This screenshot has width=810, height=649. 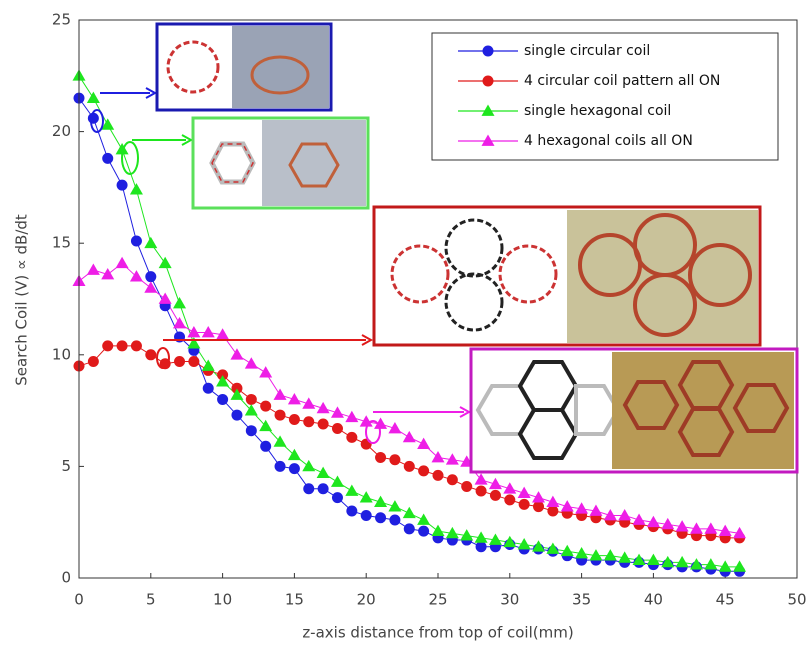 What do you see at coordinates (79, 600) in the screenshot?
I see `x-tick-label: 0` at bounding box center [79, 600].